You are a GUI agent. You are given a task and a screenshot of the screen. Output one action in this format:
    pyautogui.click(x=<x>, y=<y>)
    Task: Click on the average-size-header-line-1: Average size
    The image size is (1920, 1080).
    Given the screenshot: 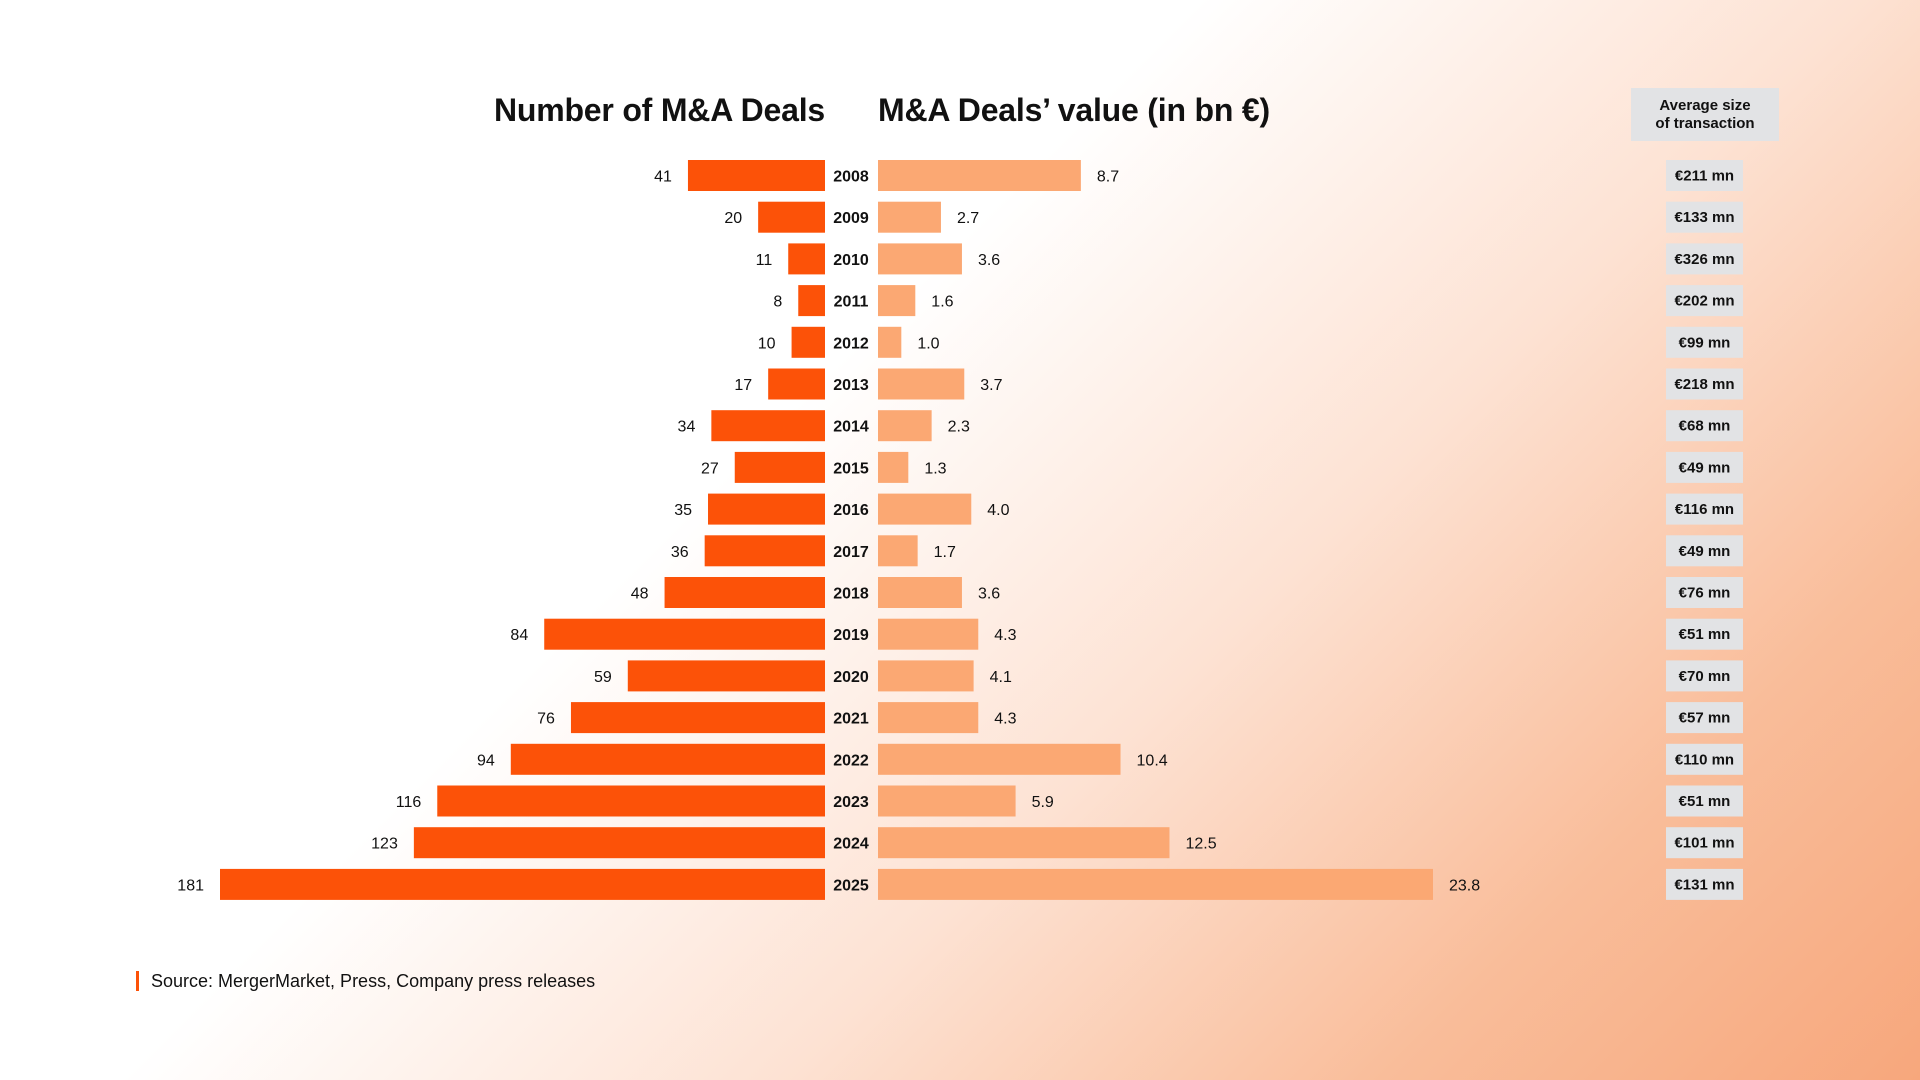 What is the action you would take?
    pyautogui.click(x=1705, y=105)
    